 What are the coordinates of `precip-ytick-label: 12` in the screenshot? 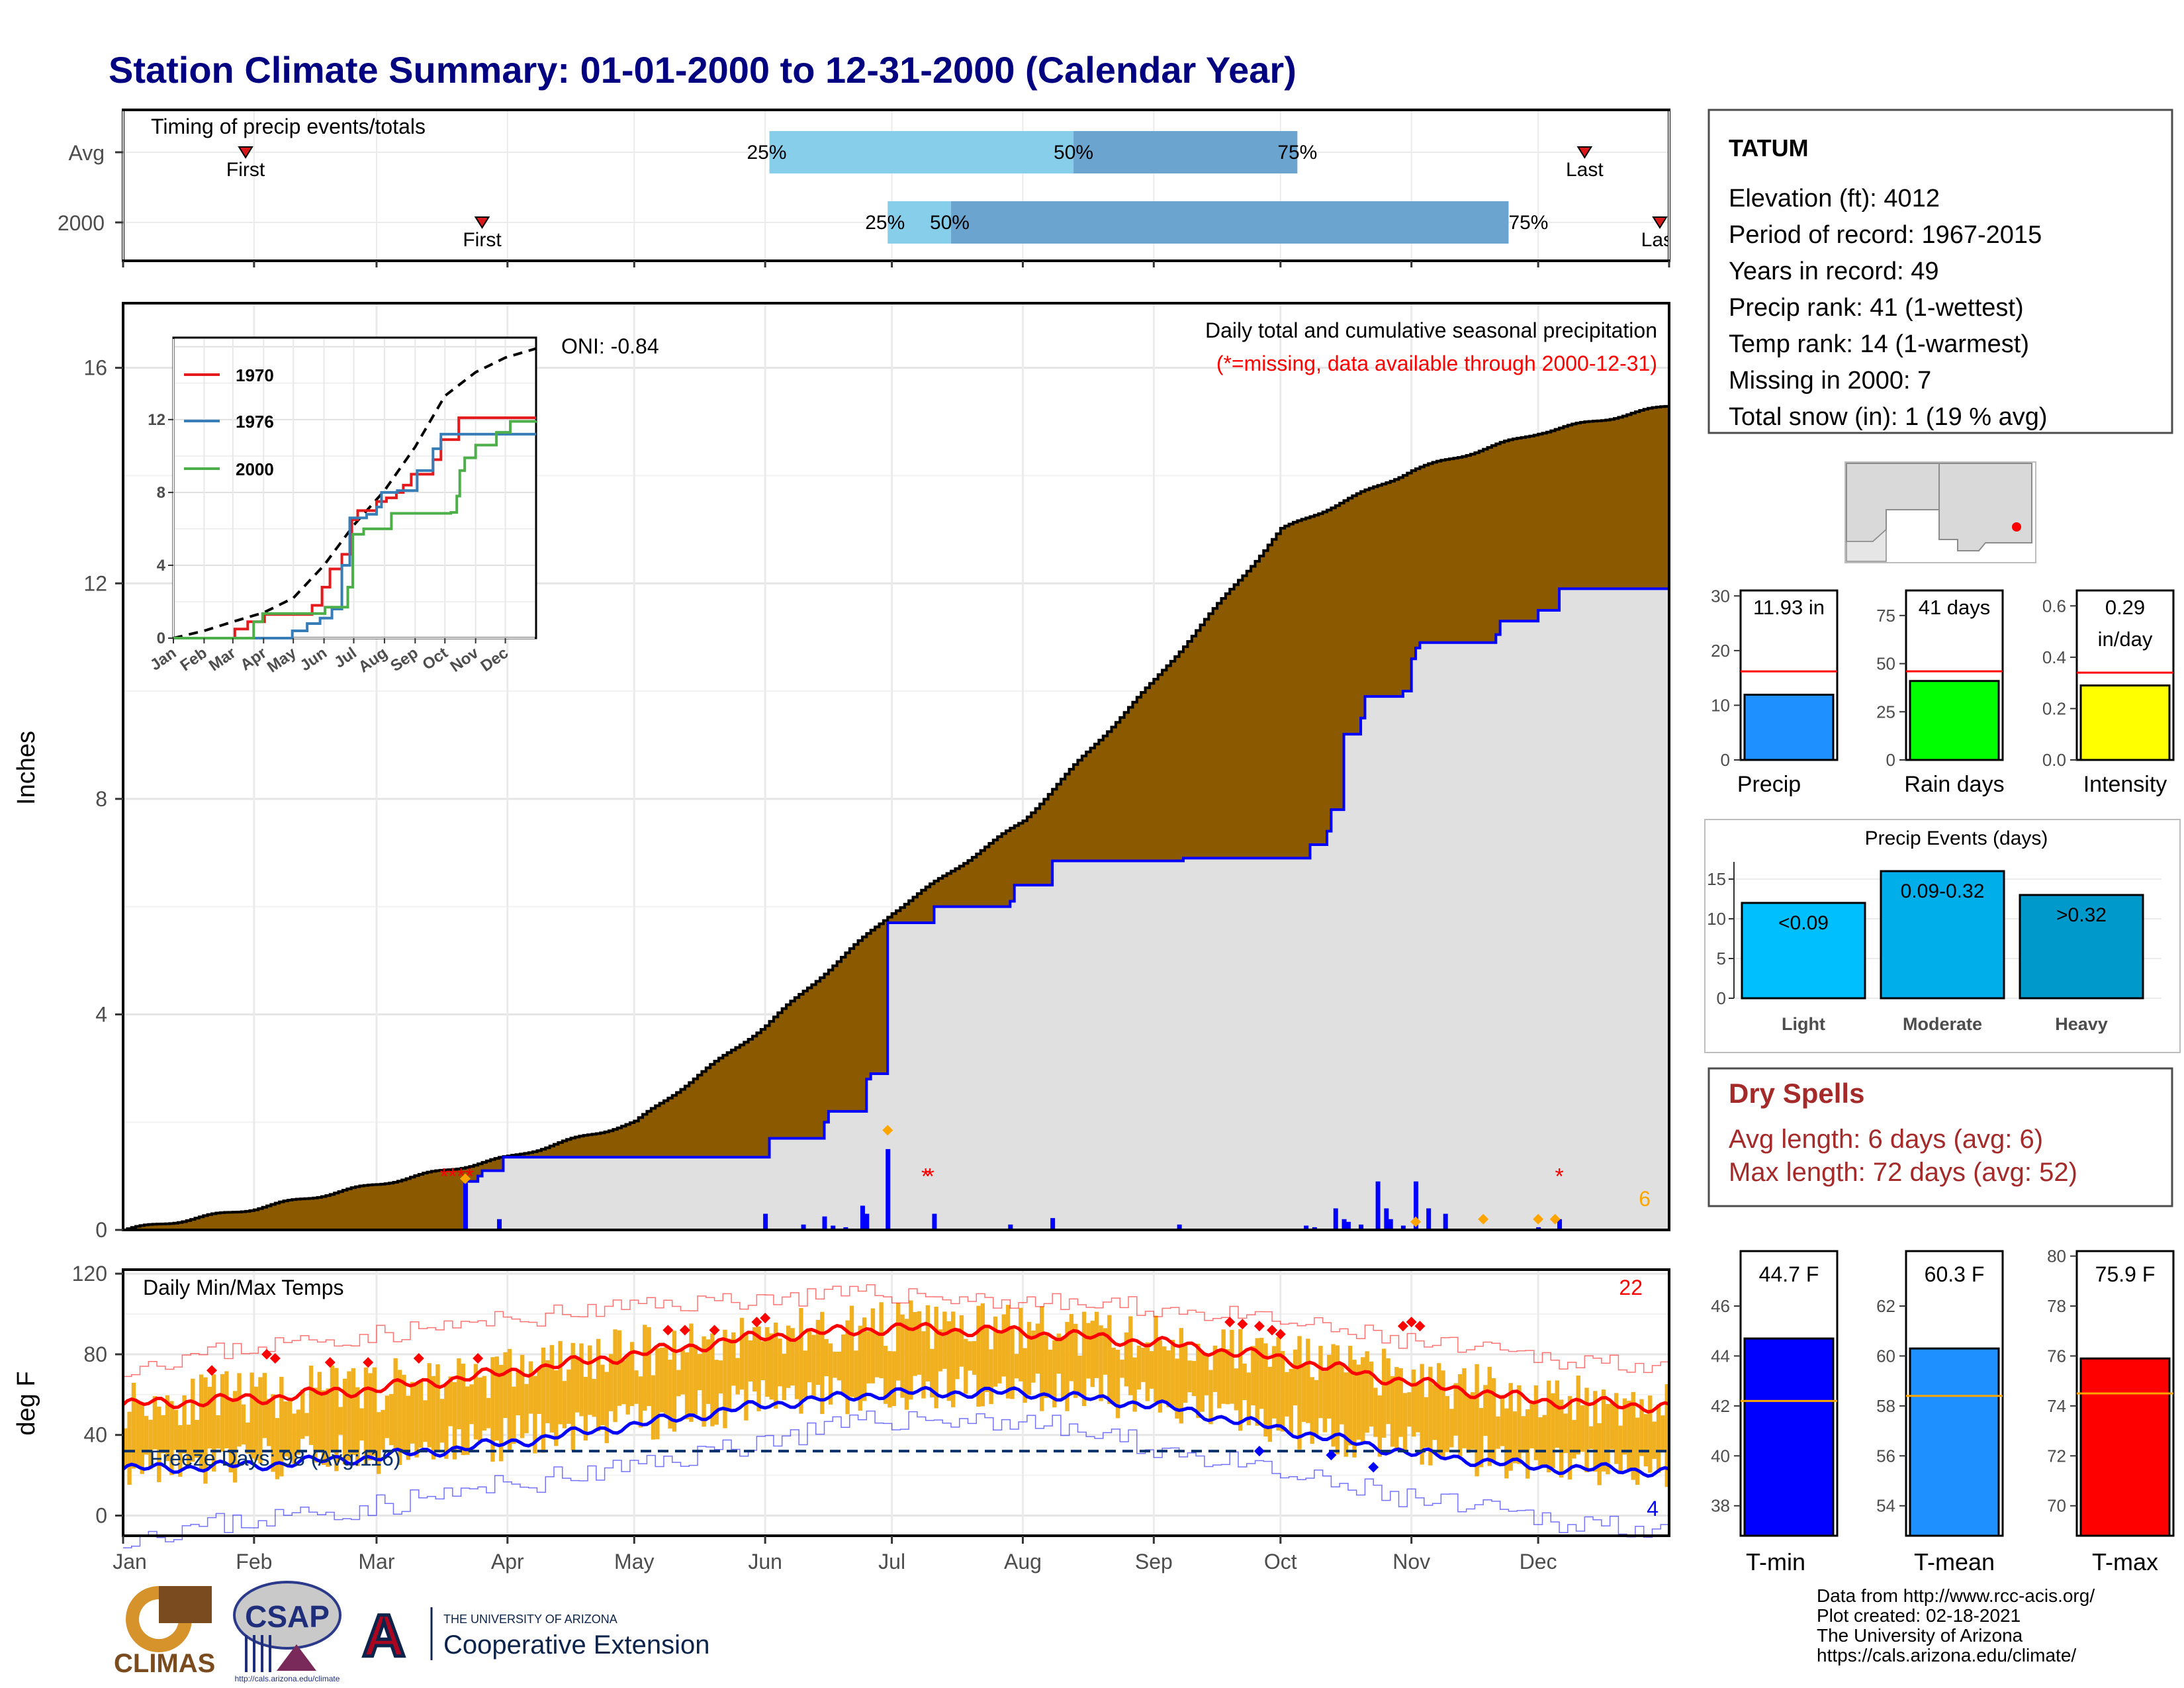 It's located at (95, 583).